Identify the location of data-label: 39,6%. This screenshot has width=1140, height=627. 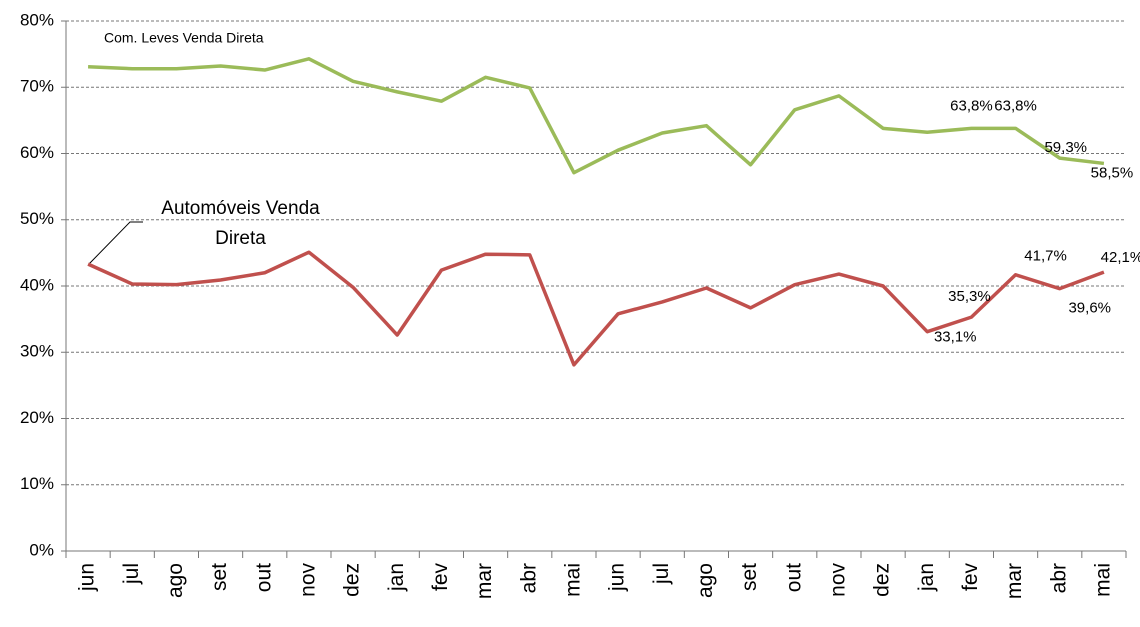
(1089, 308).